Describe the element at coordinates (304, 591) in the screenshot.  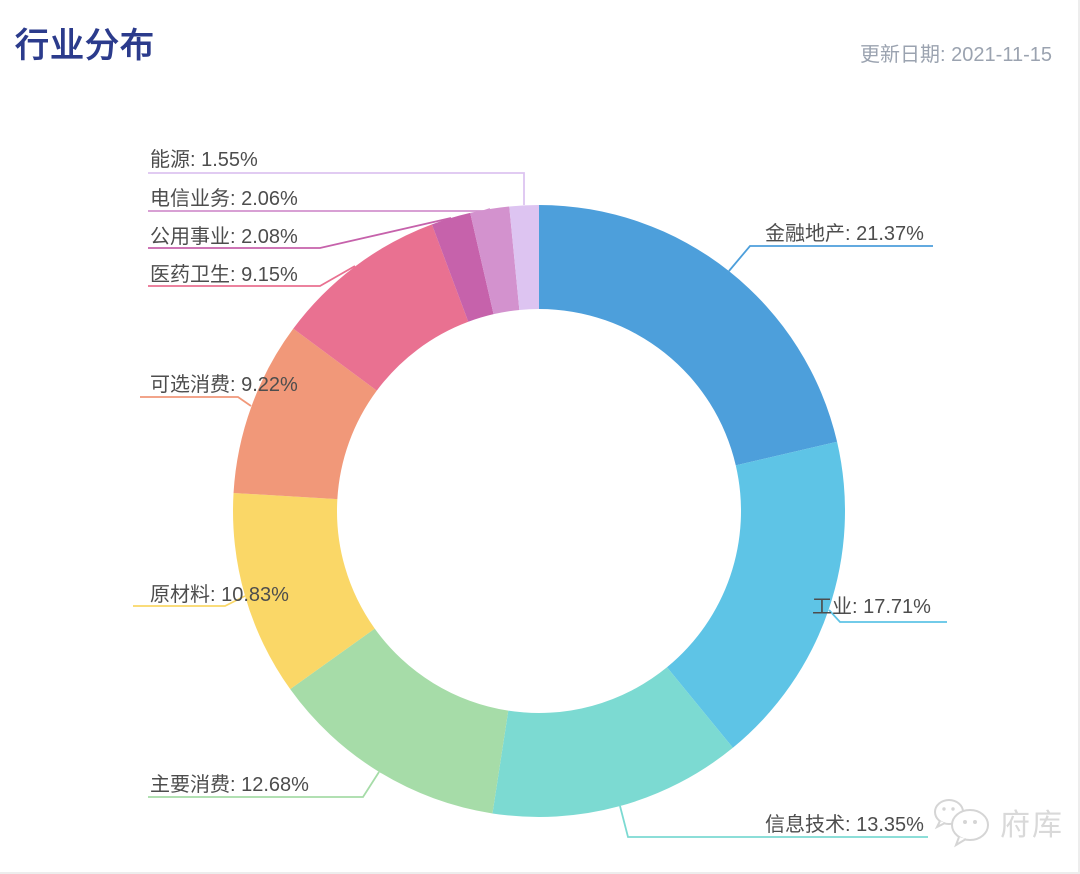
I see `pie-slice-原材料` at that location.